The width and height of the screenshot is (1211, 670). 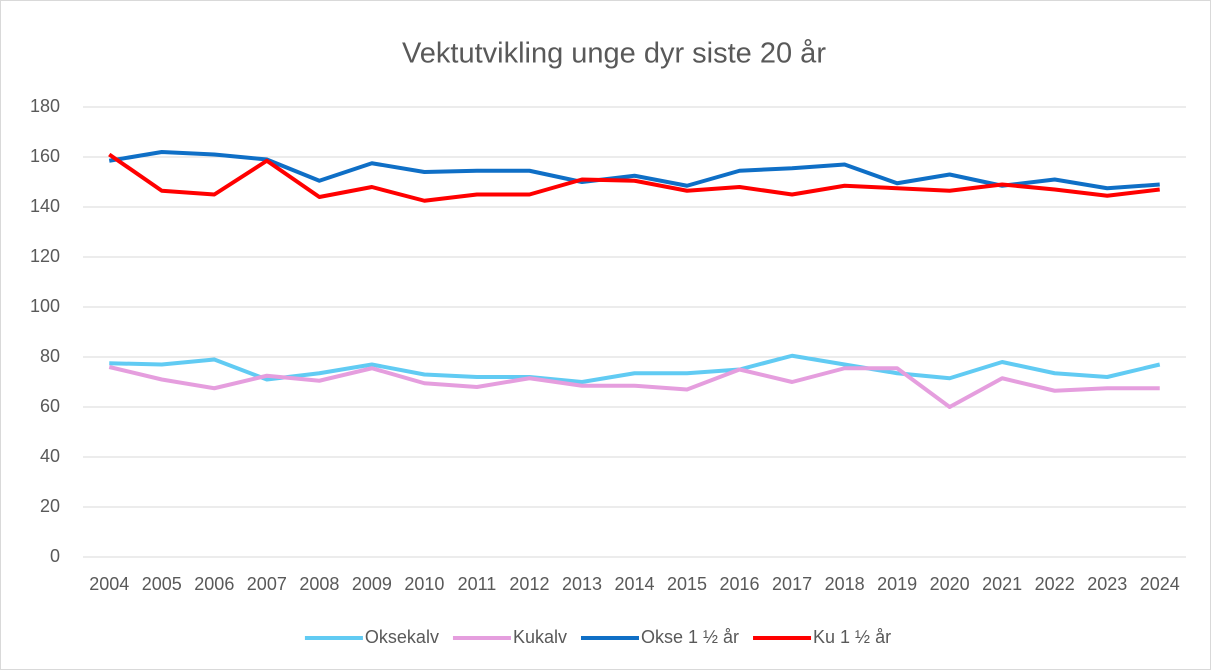 I want to click on x-tick-label: 2006, so click(x=214, y=584).